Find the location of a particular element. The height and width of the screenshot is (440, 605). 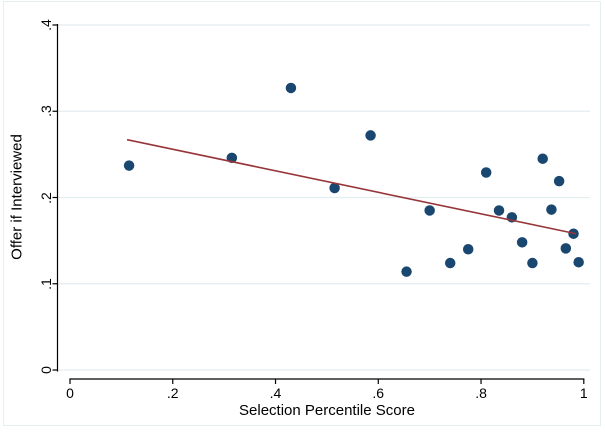

y-tick-label: .1 is located at coordinates (46, 283).